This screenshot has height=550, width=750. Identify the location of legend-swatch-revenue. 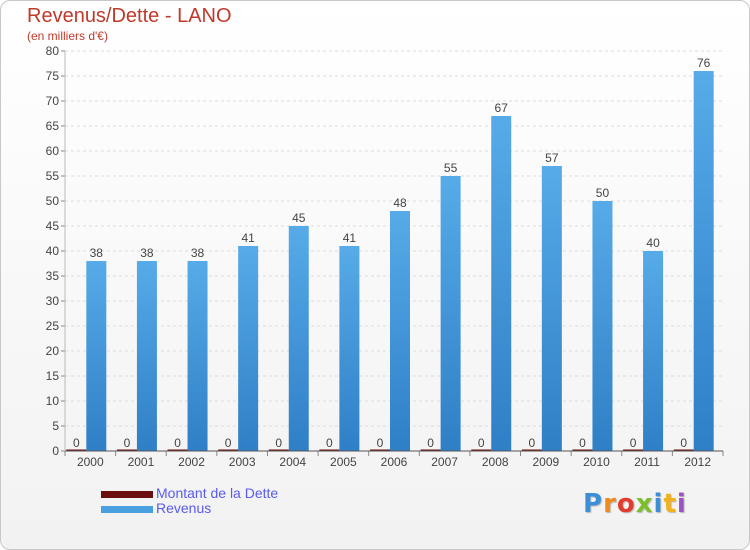
(127, 509).